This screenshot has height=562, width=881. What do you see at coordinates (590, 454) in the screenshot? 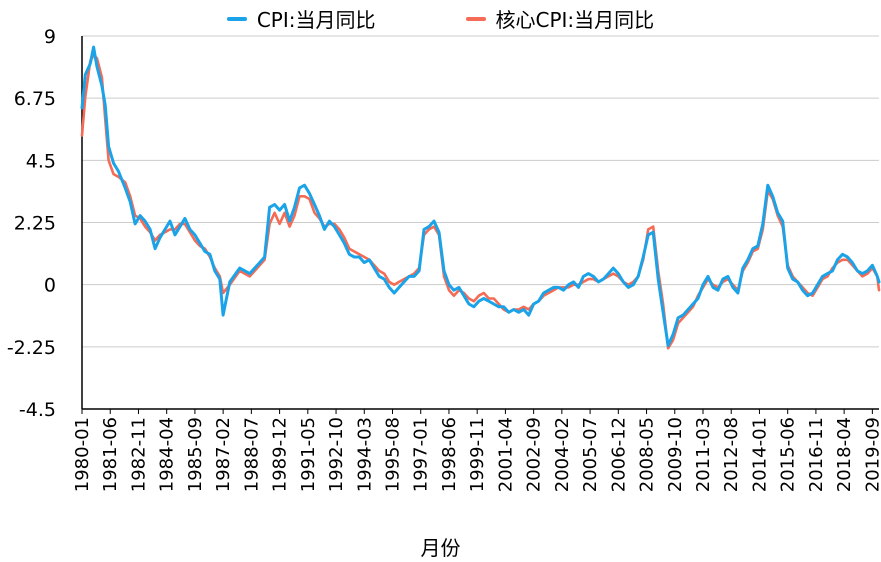
I see `x-tick-label: 2005-07` at bounding box center [590, 454].